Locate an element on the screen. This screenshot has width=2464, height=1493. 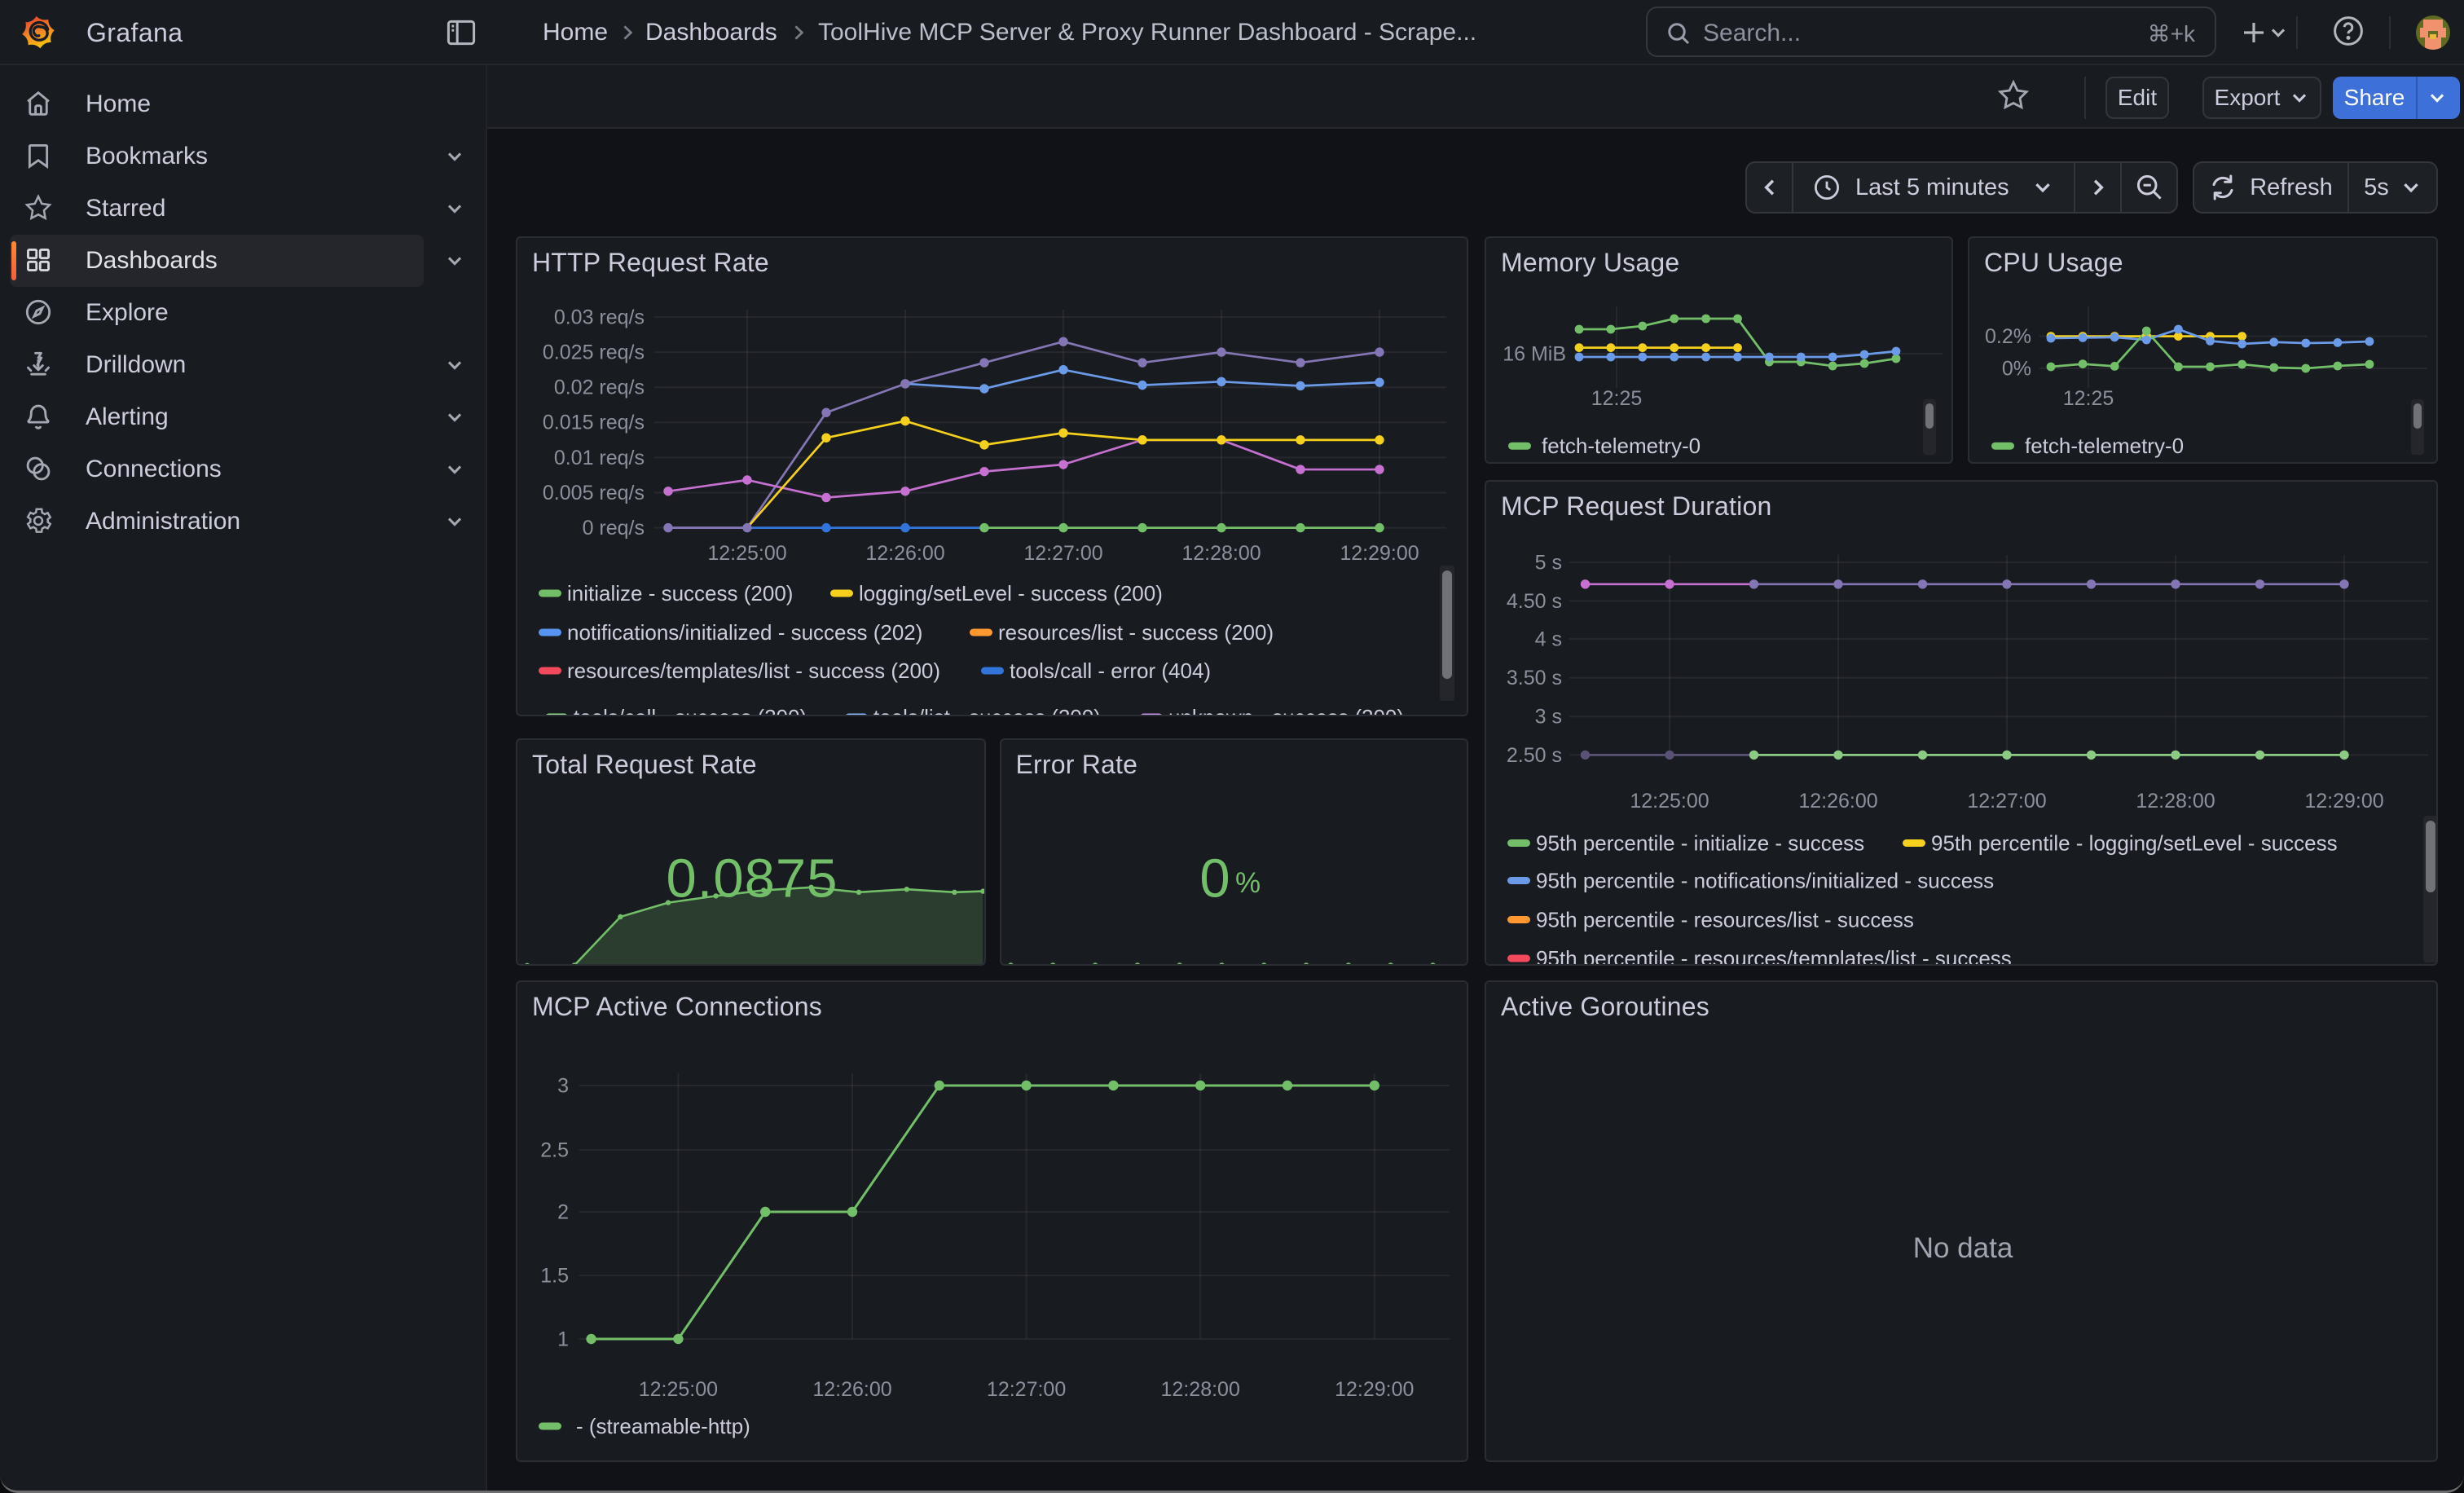
svg-text:logging/setLevel - success (20: logging/setLevel - success (200) is located at coordinates (1011, 593).